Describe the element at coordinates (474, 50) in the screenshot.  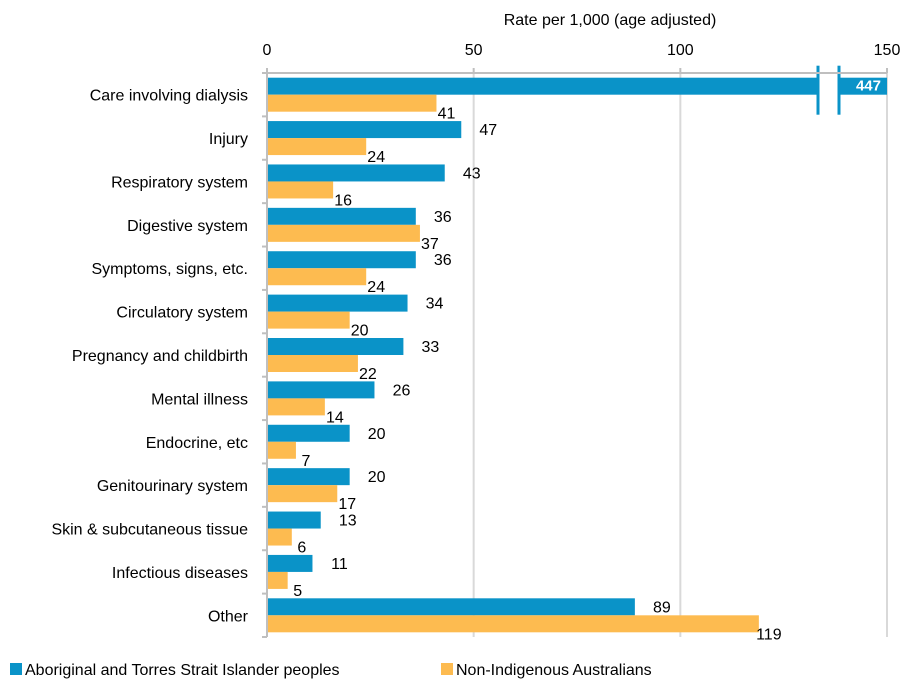
I see `x-tick-label: 50` at that location.